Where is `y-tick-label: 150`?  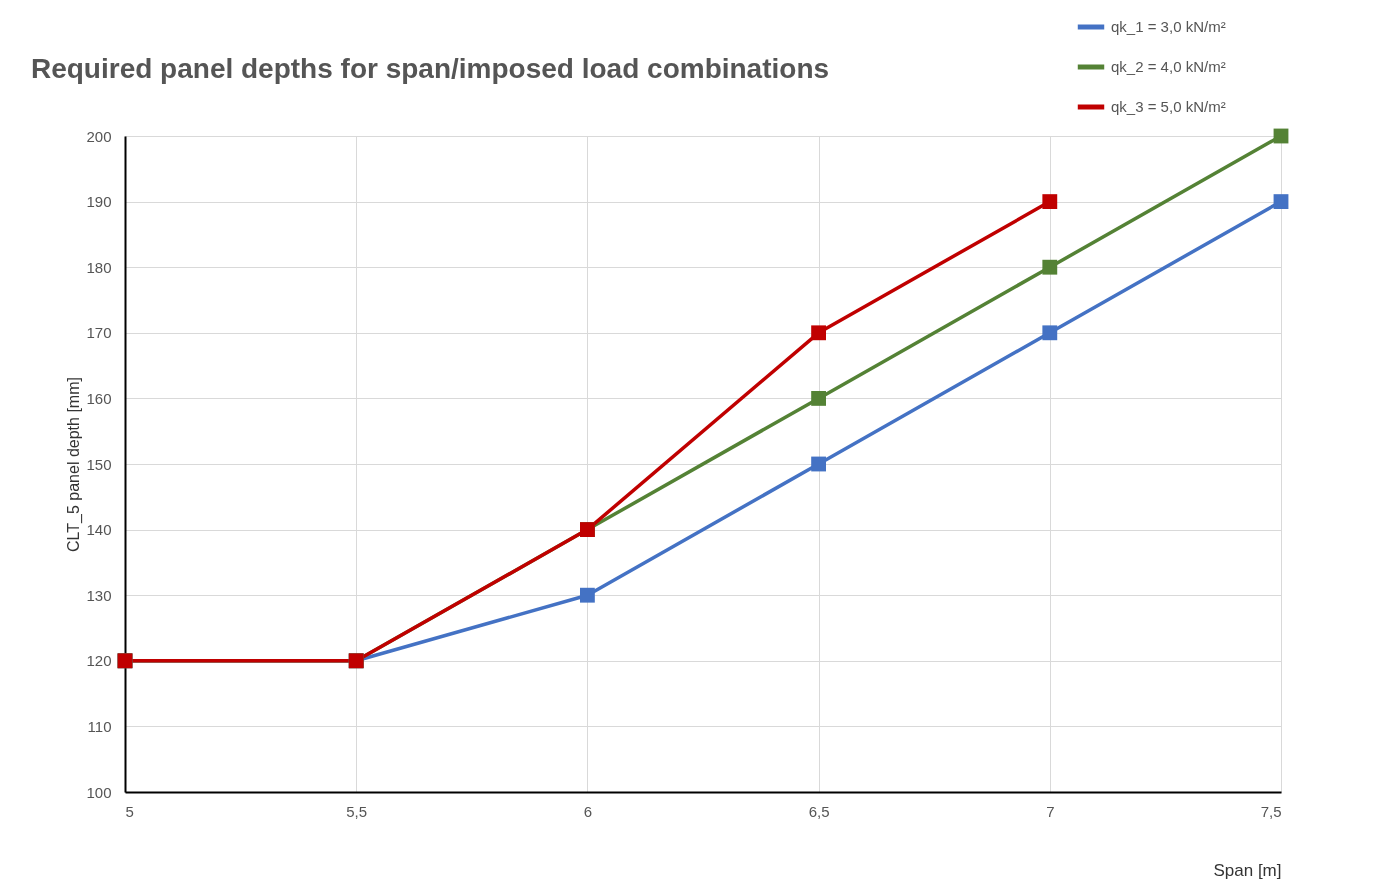 y-tick-label: 150 is located at coordinates (99, 464).